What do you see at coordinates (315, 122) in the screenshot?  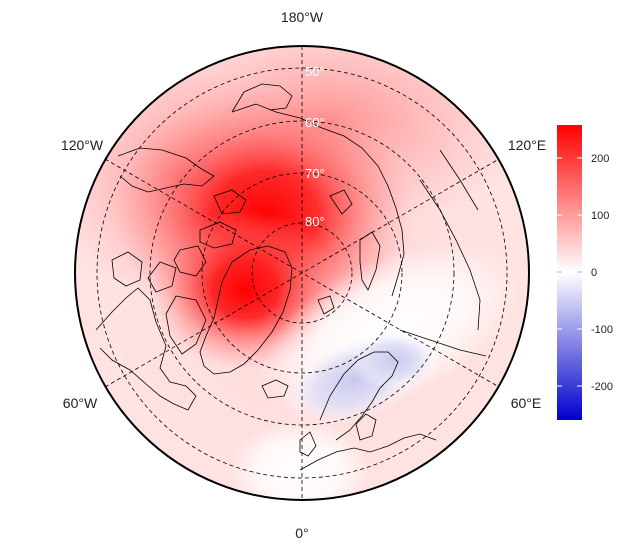 I see `lat-label-60: 60°` at bounding box center [315, 122].